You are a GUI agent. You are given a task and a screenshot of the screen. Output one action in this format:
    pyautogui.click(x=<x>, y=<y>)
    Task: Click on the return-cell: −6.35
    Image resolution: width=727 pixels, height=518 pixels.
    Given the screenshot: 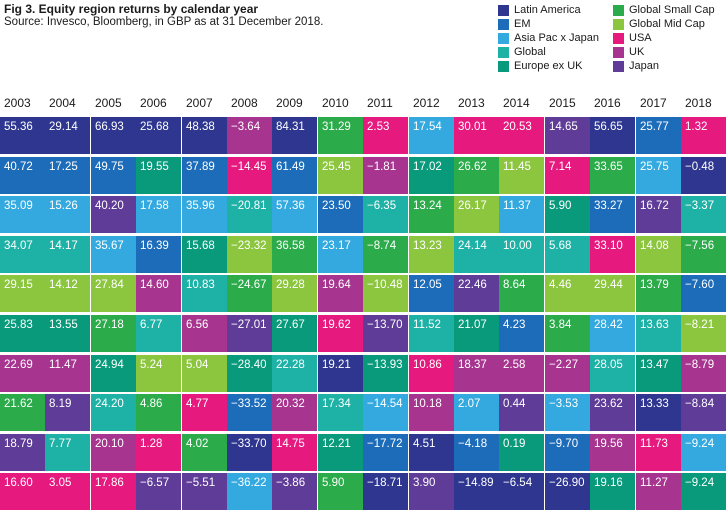 What is the action you would take?
    pyautogui.click(x=385, y=214)
    